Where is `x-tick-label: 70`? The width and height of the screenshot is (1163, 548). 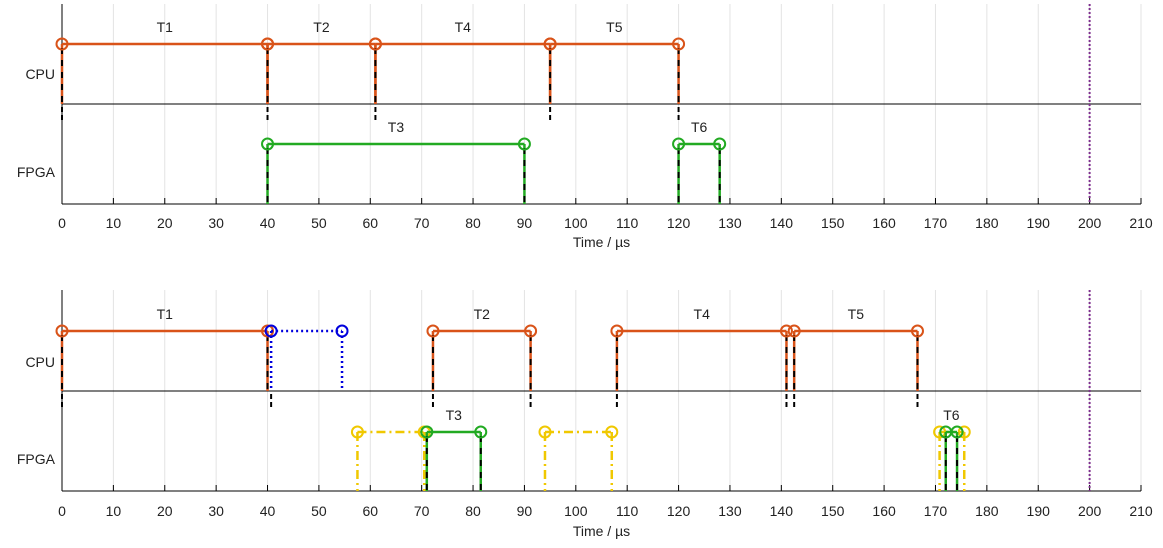 x-tick-label: 70 is located at coordinates (422, 223).